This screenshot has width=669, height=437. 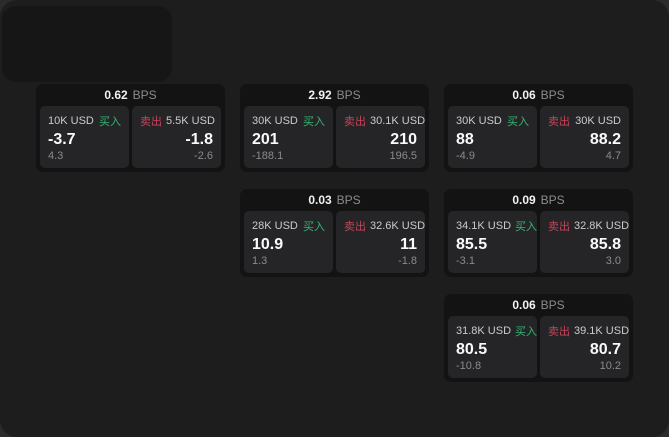 I want to click on buy-panel: 28K USD 买入 10.9 1.3, so click(x=288, y=242).